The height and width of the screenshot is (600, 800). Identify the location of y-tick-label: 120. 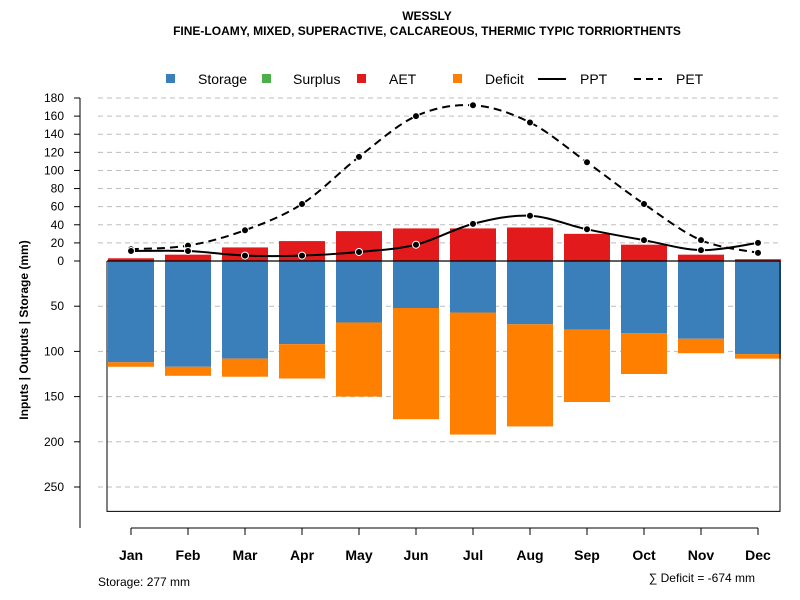
(54, 152).